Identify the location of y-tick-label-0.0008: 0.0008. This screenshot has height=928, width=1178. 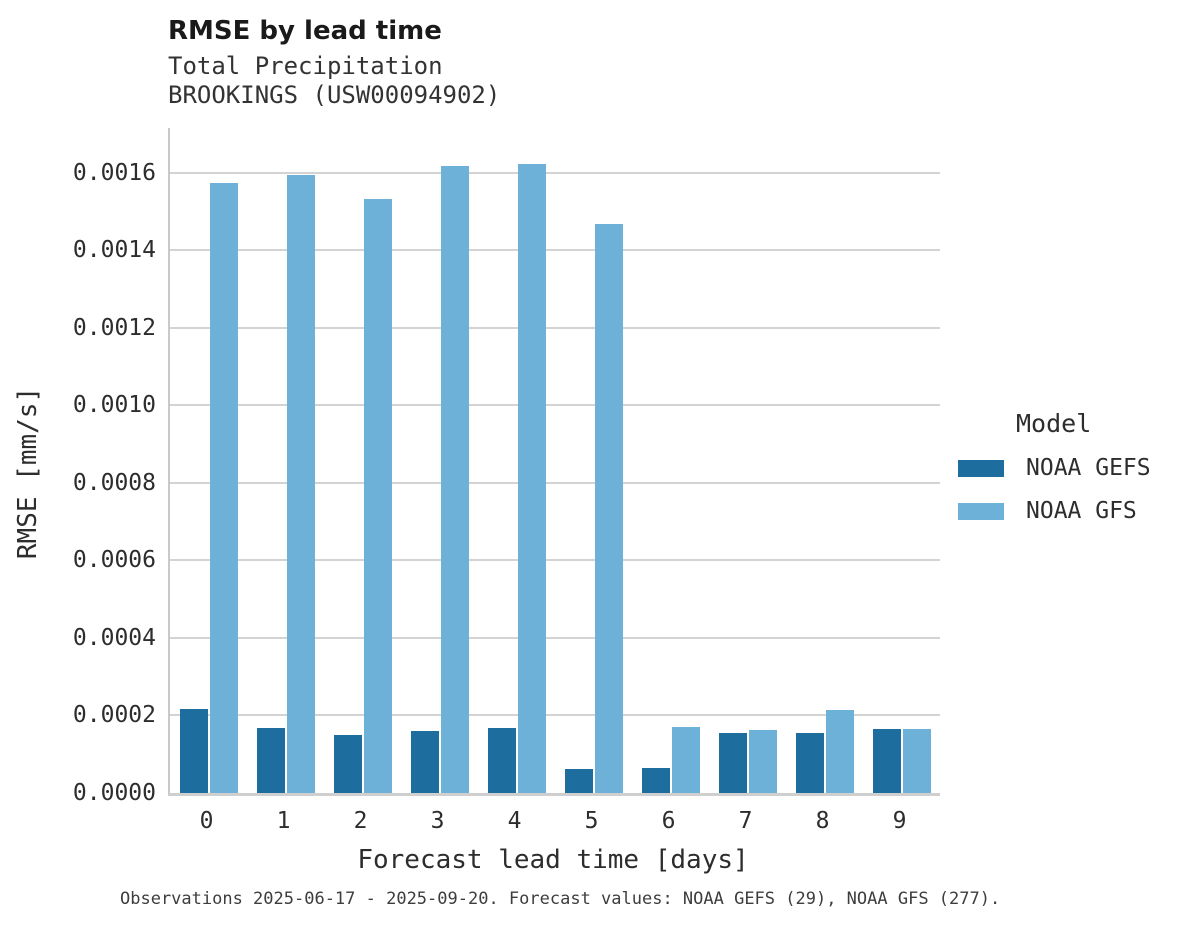
(114, 482).